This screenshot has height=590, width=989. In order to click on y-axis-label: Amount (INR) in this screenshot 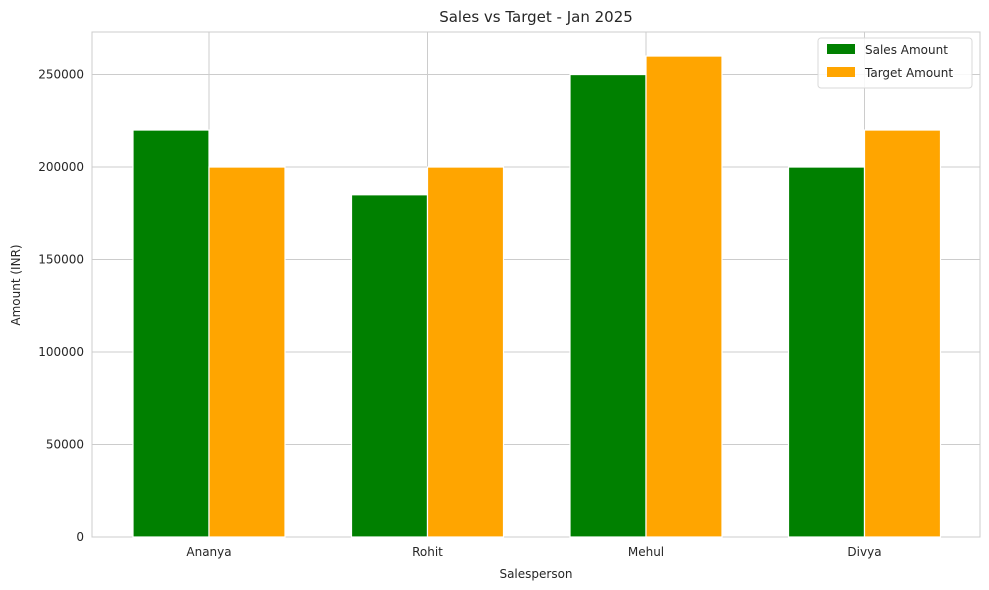, I will do `click(16, 284)`.